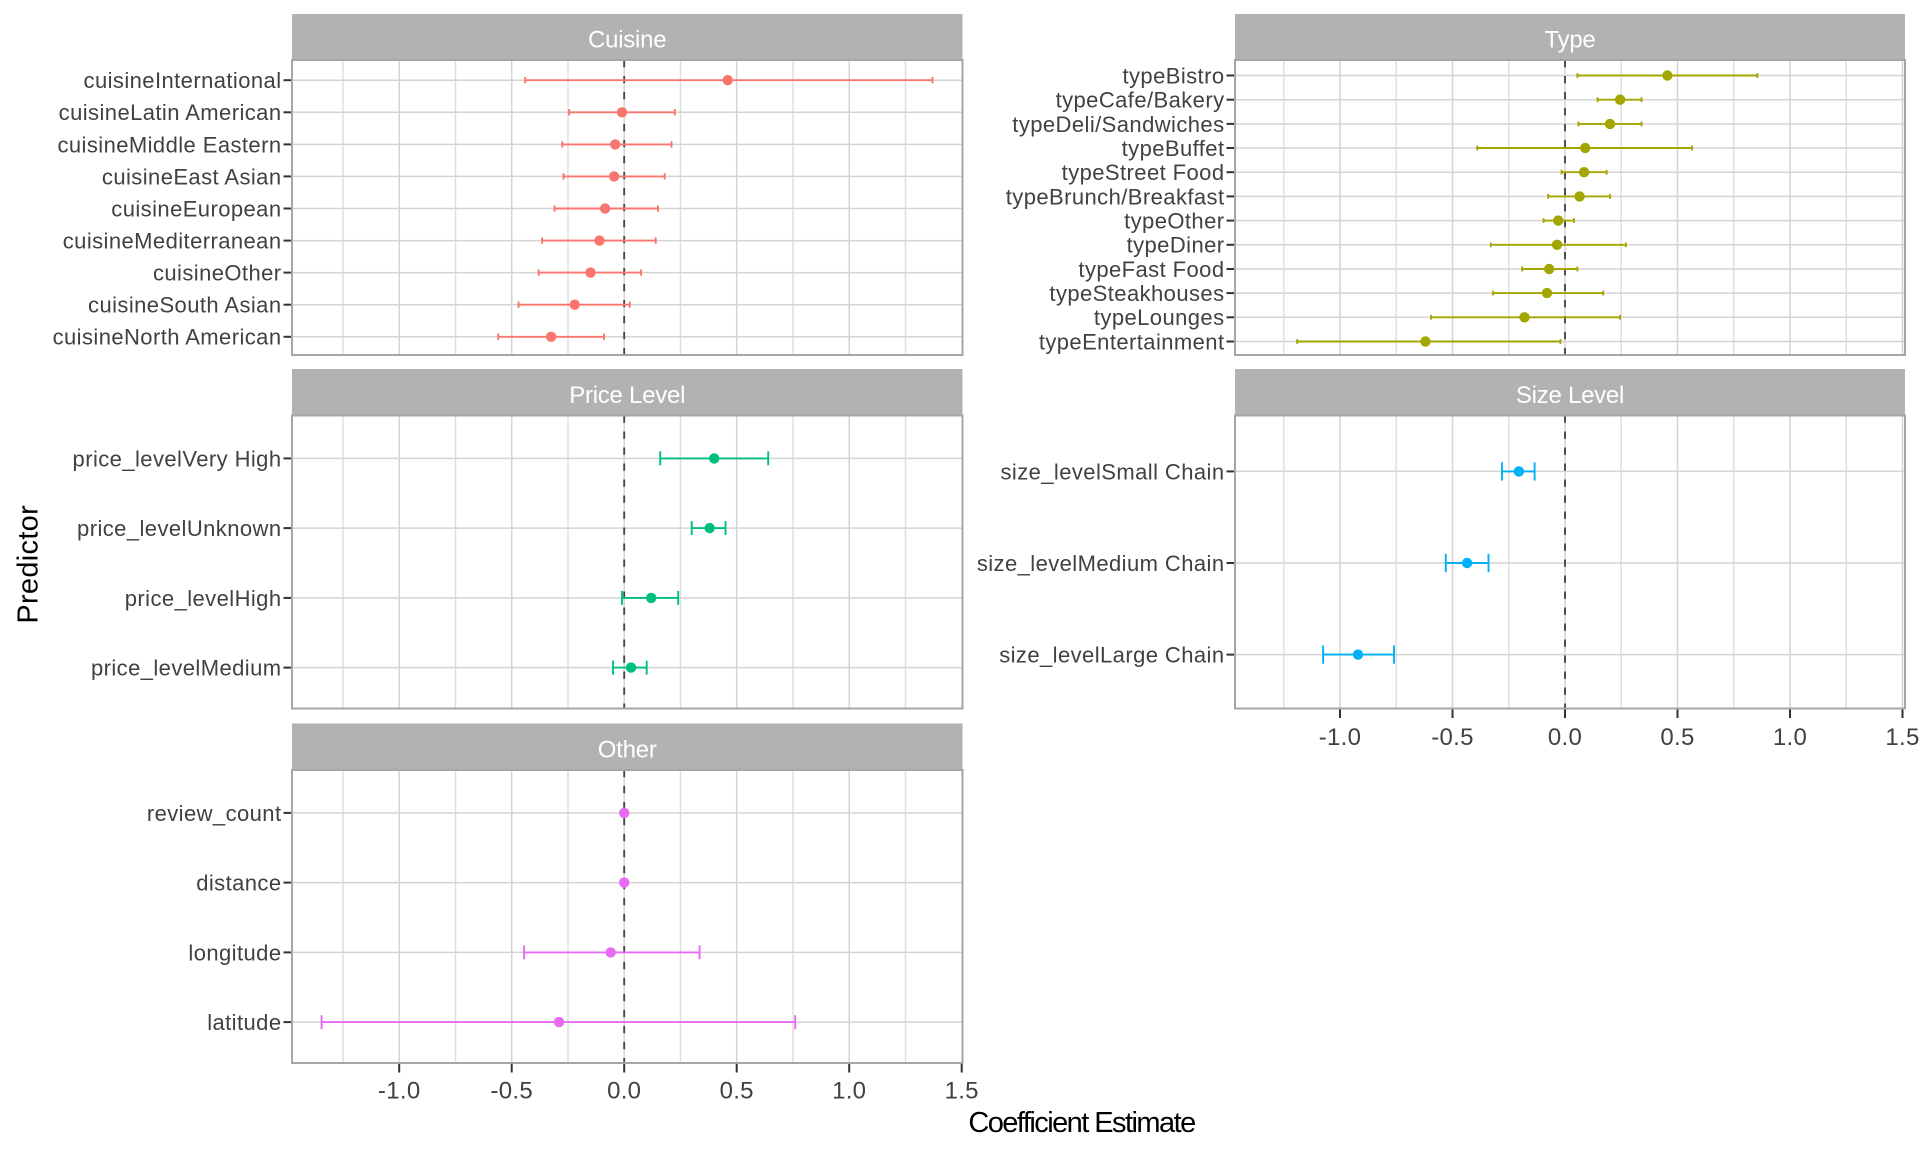  What do you see at coordinates (627, 40) in the screenshot?
I see `svg-text: Cuisine` at bounding box center [627, 40].